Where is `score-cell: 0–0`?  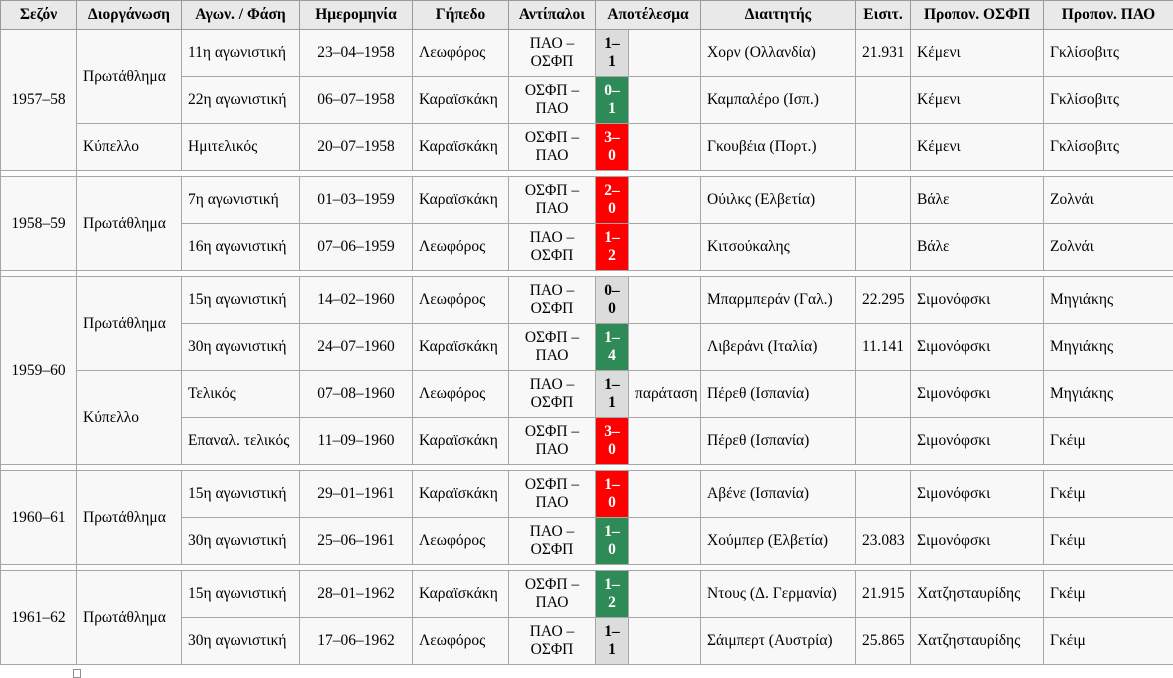
score-cell: 0–0 is located at coordinates (612, 300).